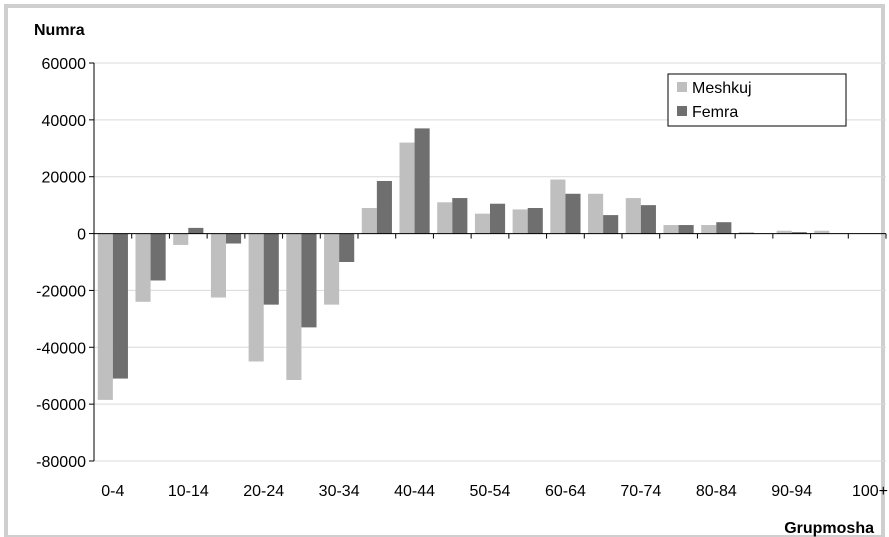 The height and width of the screenshot is (537, 889). What do you see at coordinates (640, 491) in the screenshot?
I see `x-tick-label: 70-74` at bounding box center [640, 491].